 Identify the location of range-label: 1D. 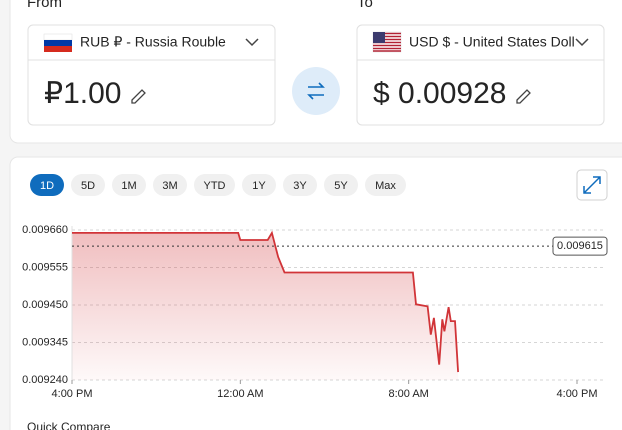
(47, 186).